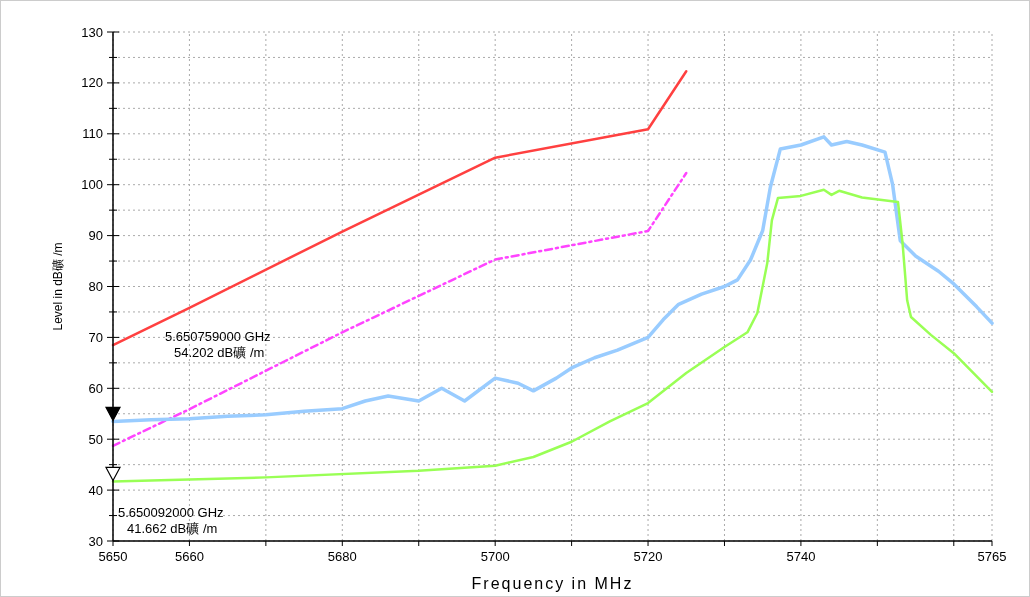  I want to click on x-tick-label: 5660, so click(189, 556).